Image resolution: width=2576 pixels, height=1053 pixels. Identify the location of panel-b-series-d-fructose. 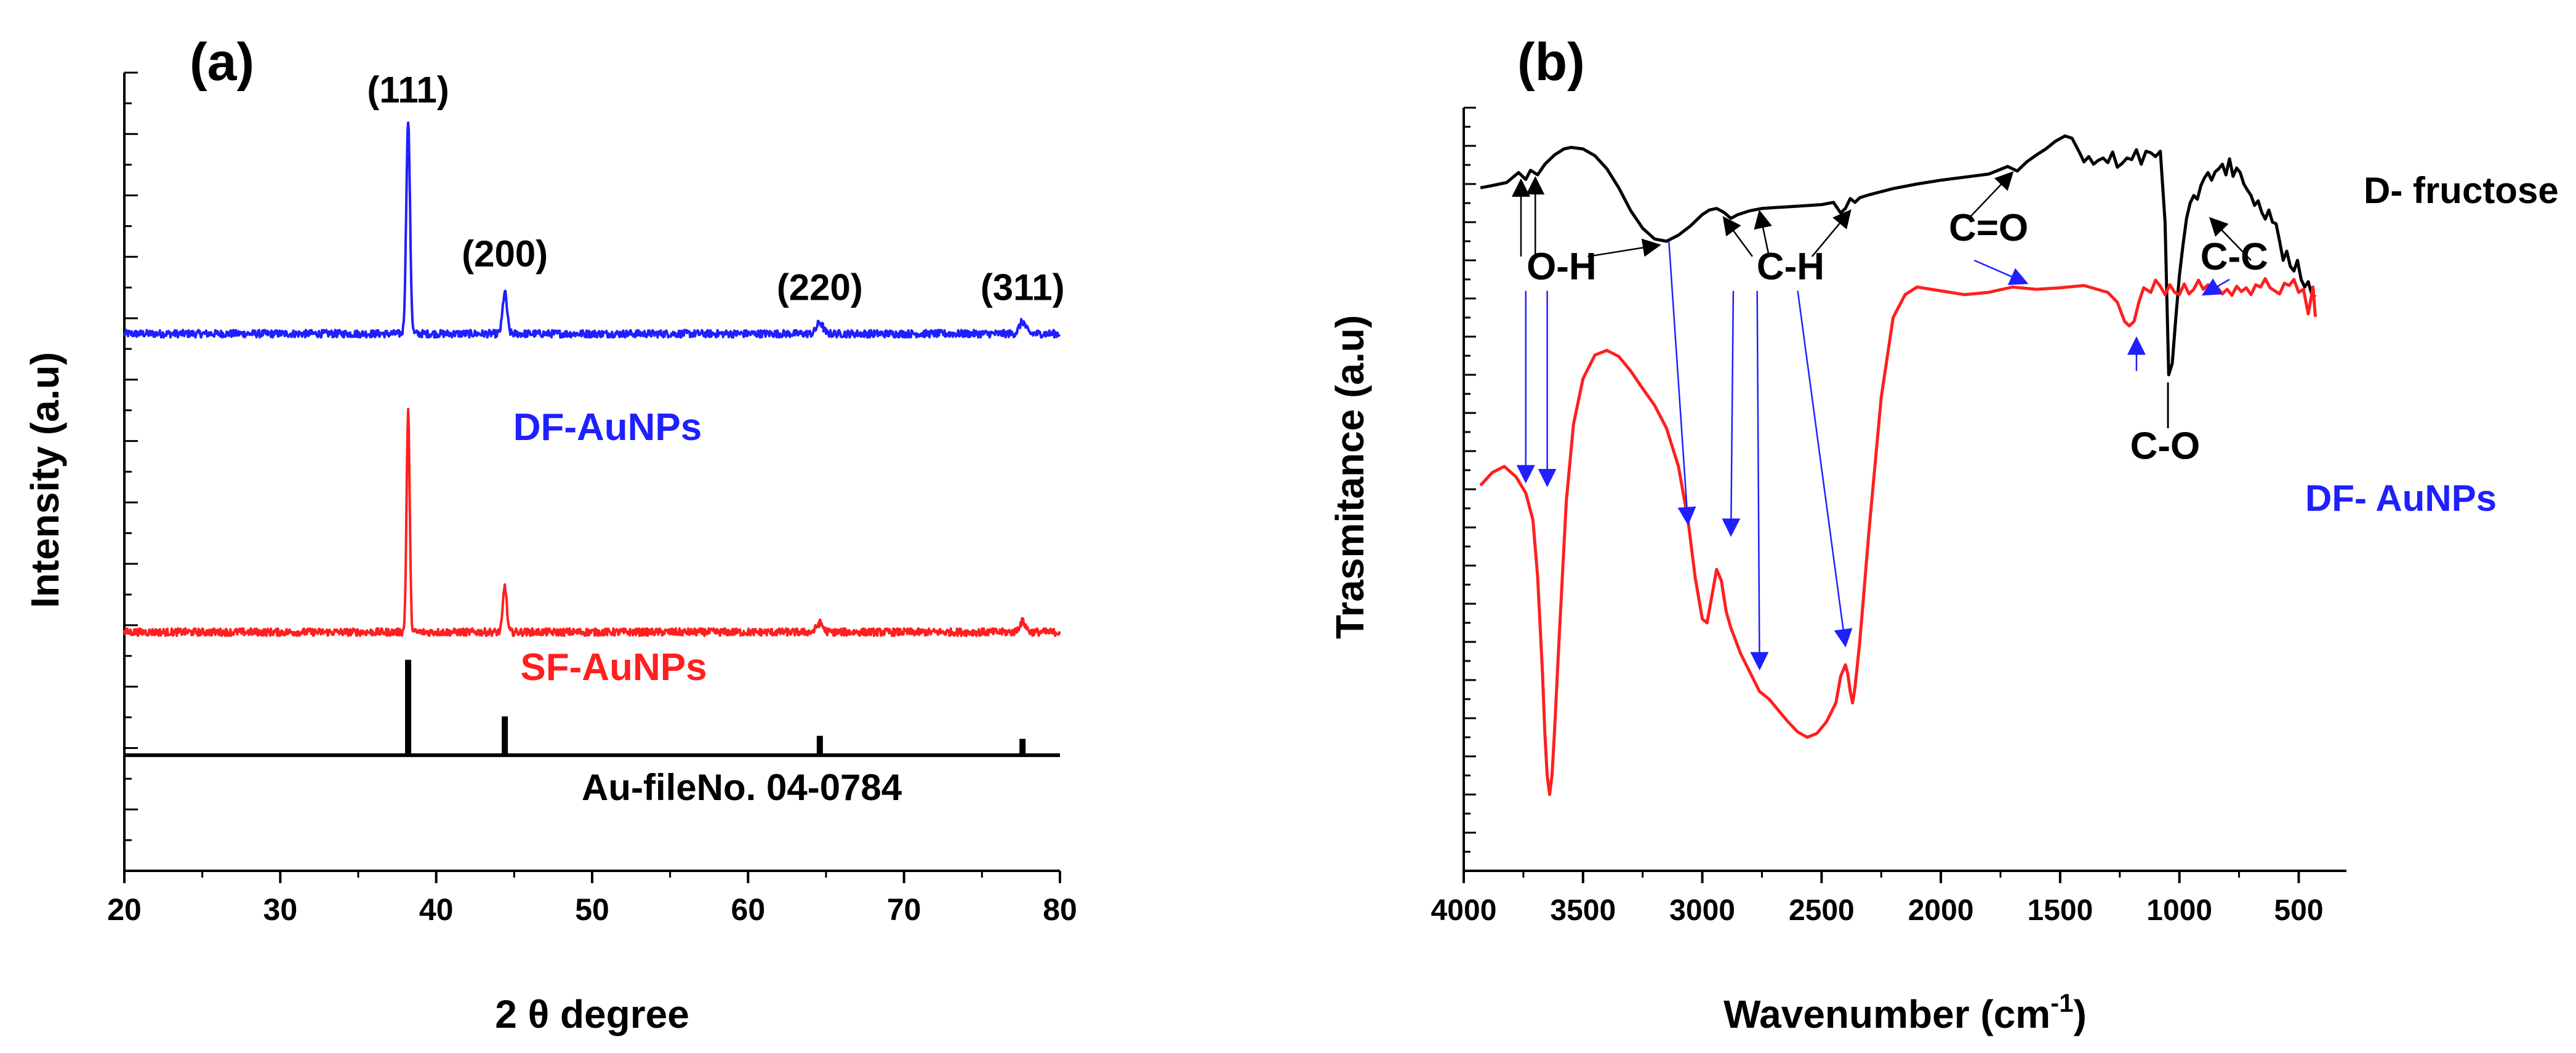
(1898, 256).